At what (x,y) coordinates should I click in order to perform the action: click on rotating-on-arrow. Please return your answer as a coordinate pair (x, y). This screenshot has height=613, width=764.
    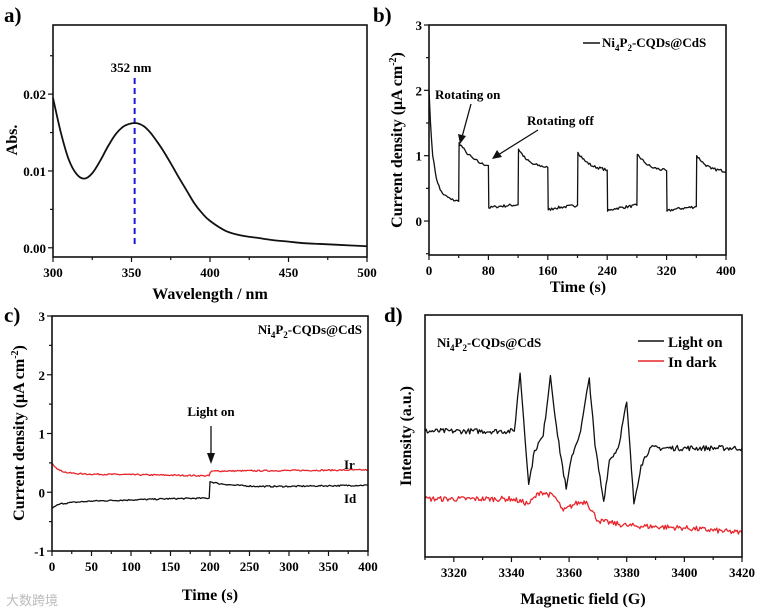
    Looking at the image, I should click on (465, 123).